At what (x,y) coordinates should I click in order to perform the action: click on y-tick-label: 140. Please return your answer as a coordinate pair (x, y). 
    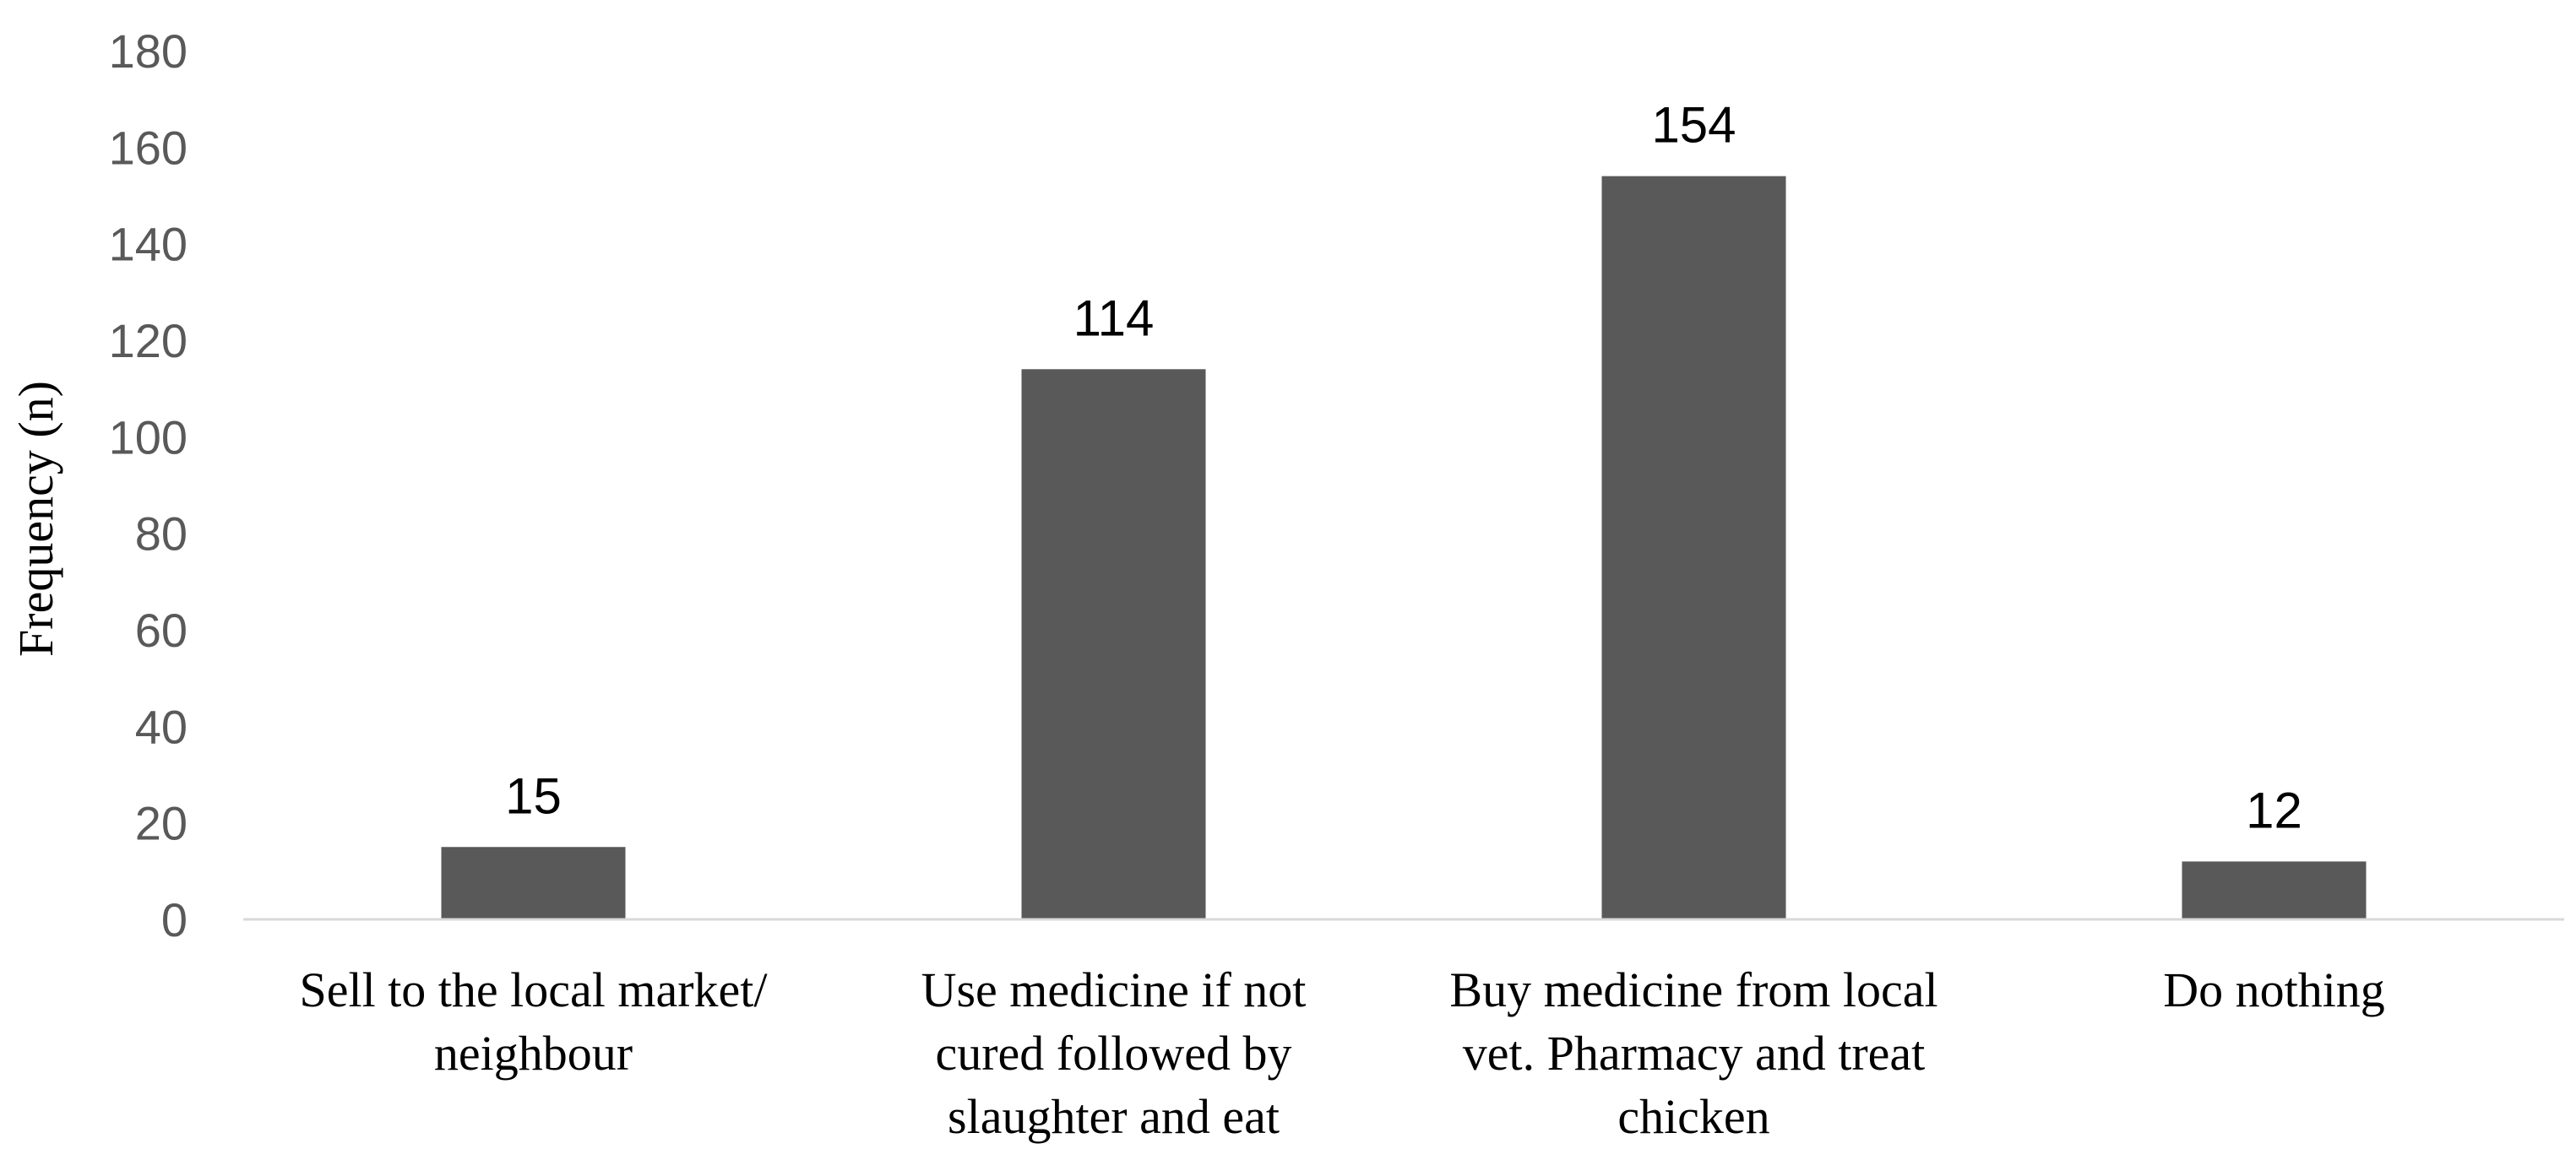
    Looking at the image, I should click on (148, 244).